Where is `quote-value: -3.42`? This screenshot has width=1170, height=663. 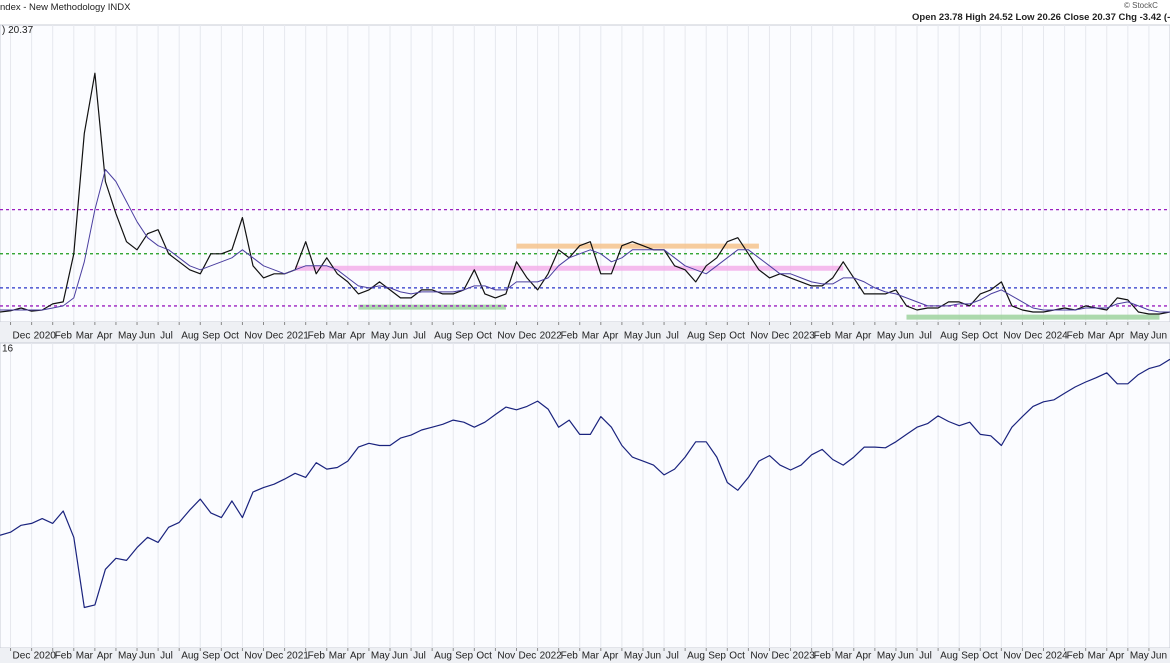 quote-value: -3.42 is located at coordinates (1150, 17).